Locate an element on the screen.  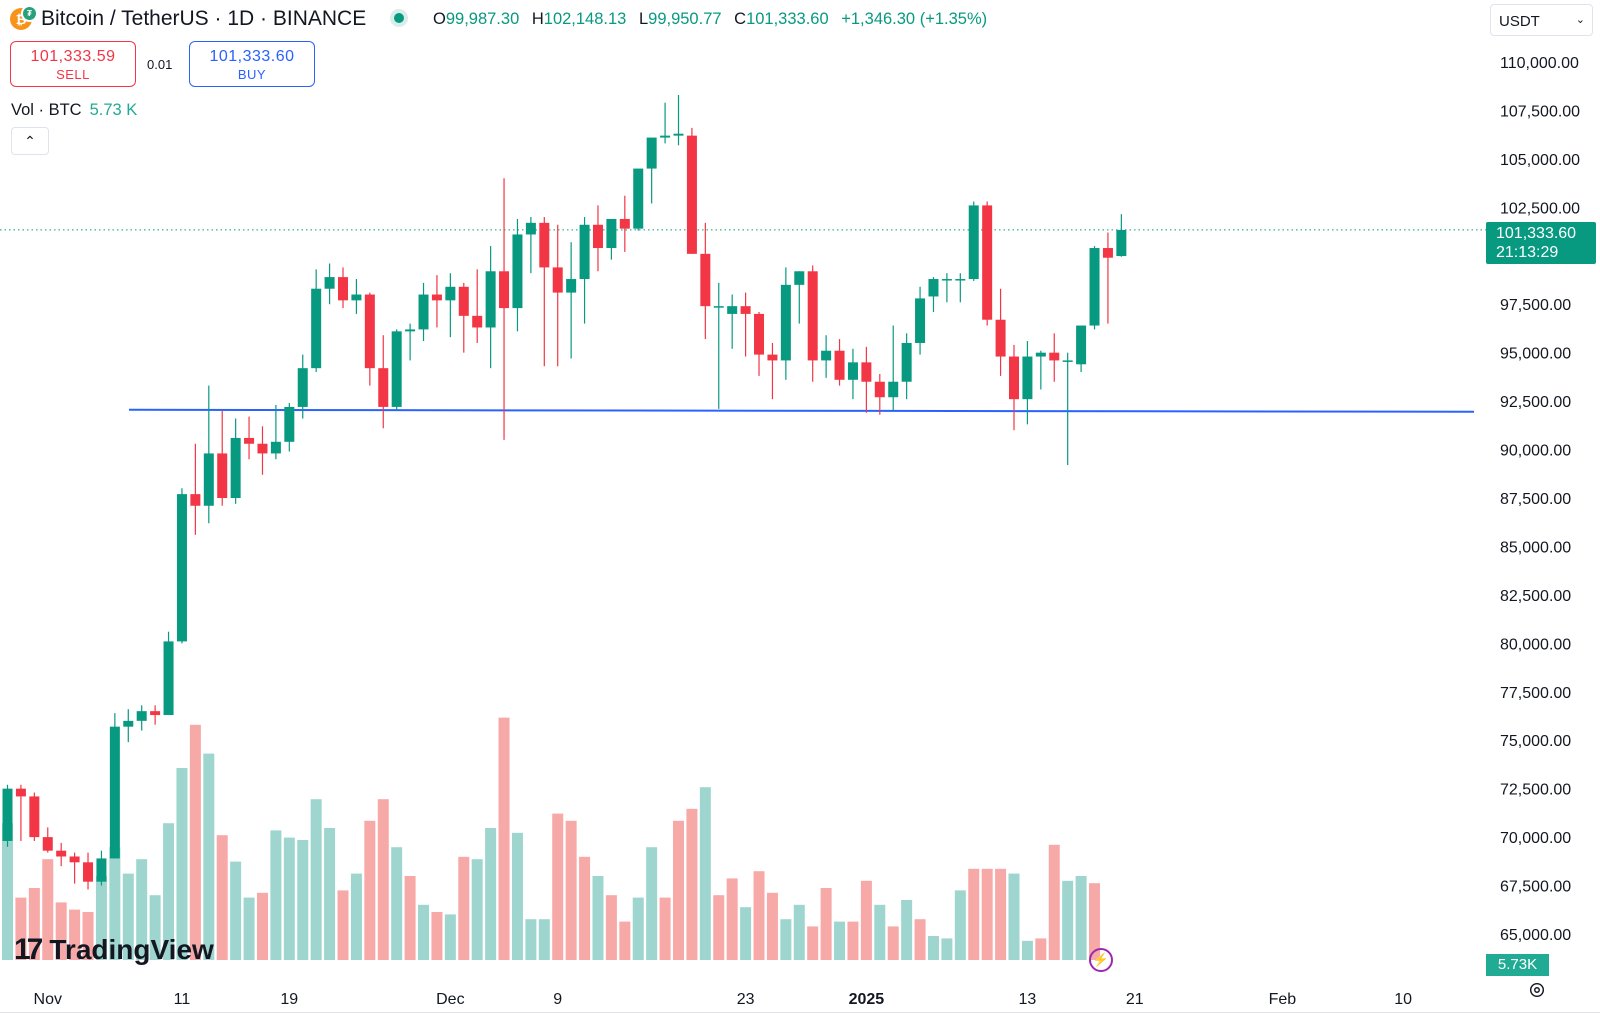
price-axis-label: 85,000.00 is located at coordinates (1535, 547).